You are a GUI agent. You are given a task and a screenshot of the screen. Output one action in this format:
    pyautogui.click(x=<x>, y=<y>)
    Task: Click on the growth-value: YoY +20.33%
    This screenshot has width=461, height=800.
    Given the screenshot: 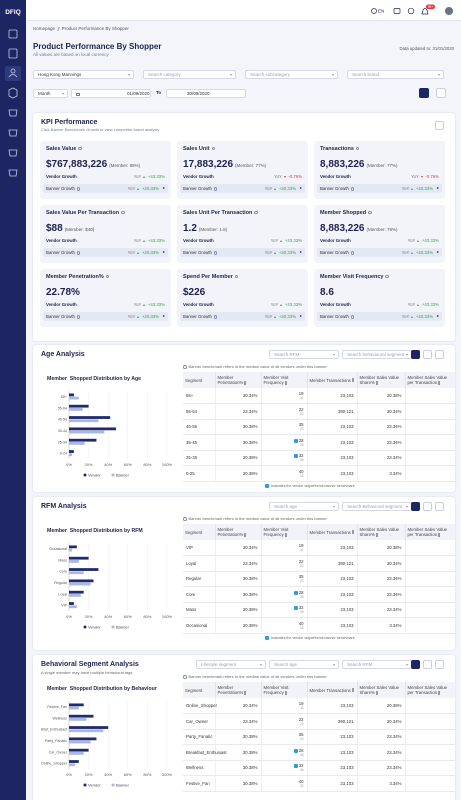 What is the action you would take?
    pyautogui.click(x=143, y=188)
    